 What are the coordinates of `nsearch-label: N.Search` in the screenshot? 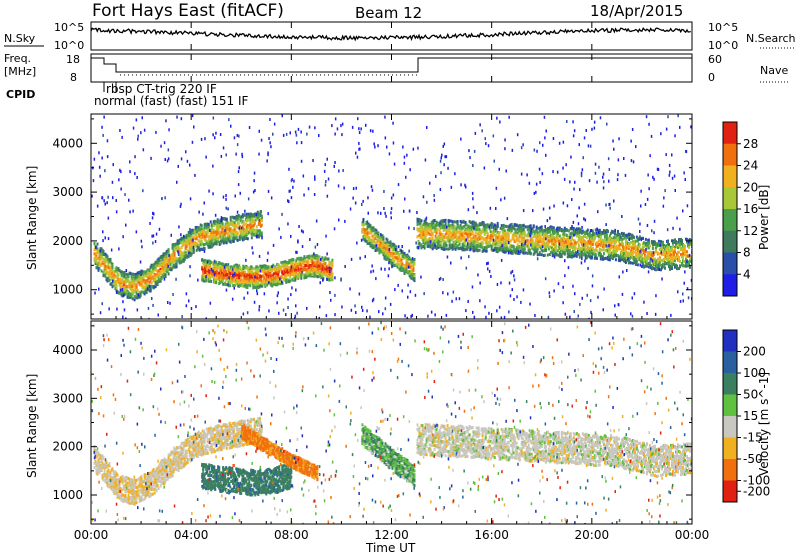 It's located at (771, 38).